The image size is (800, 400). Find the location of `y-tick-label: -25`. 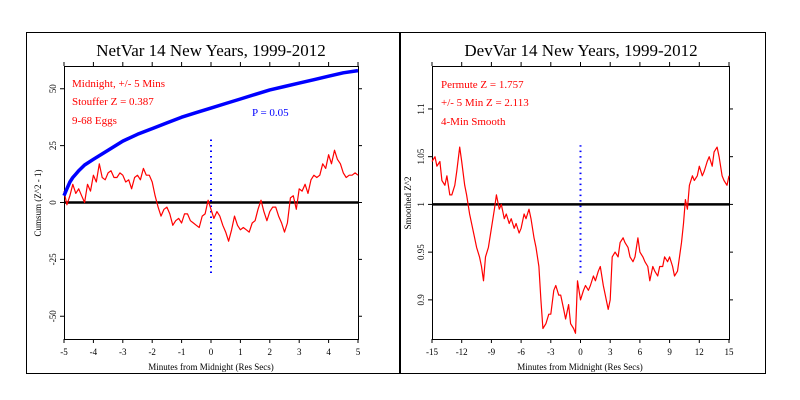

y-tick-label: -25 is located at coordinates (53, 259).